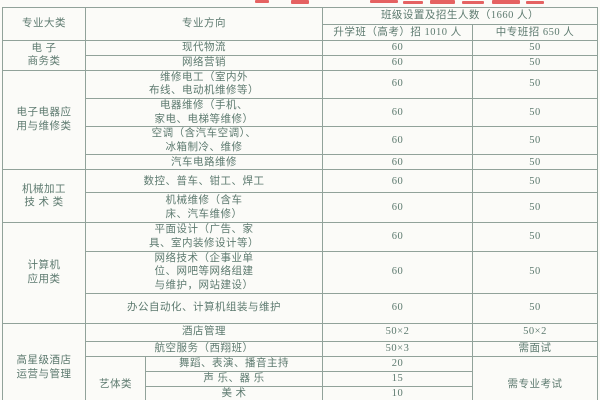 The width and height of the screenshot is (600, 400). What do you see at coordinates (44, 113) in the screenshot?
I see `category-label: 电子电器应` at bounding box center [44, 113].